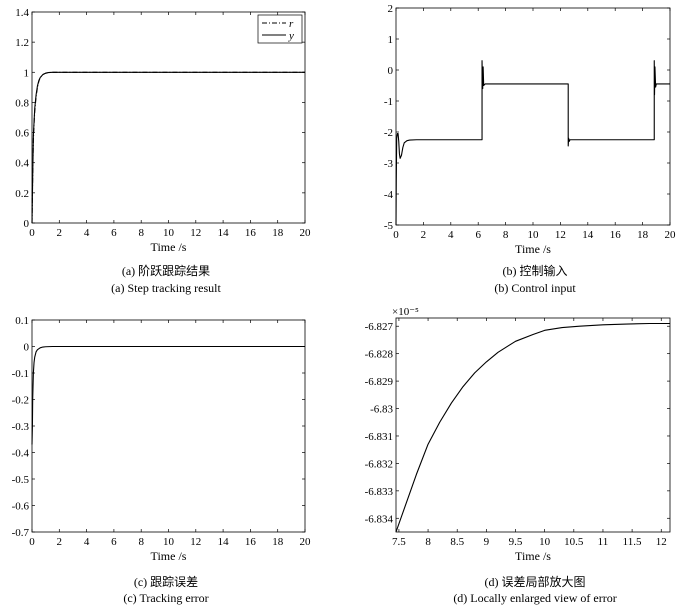  What do you see at coordinates (379, 327) in the screenshot?
I see `y-tick-label: -6.827` at bounding box center [379, 327].